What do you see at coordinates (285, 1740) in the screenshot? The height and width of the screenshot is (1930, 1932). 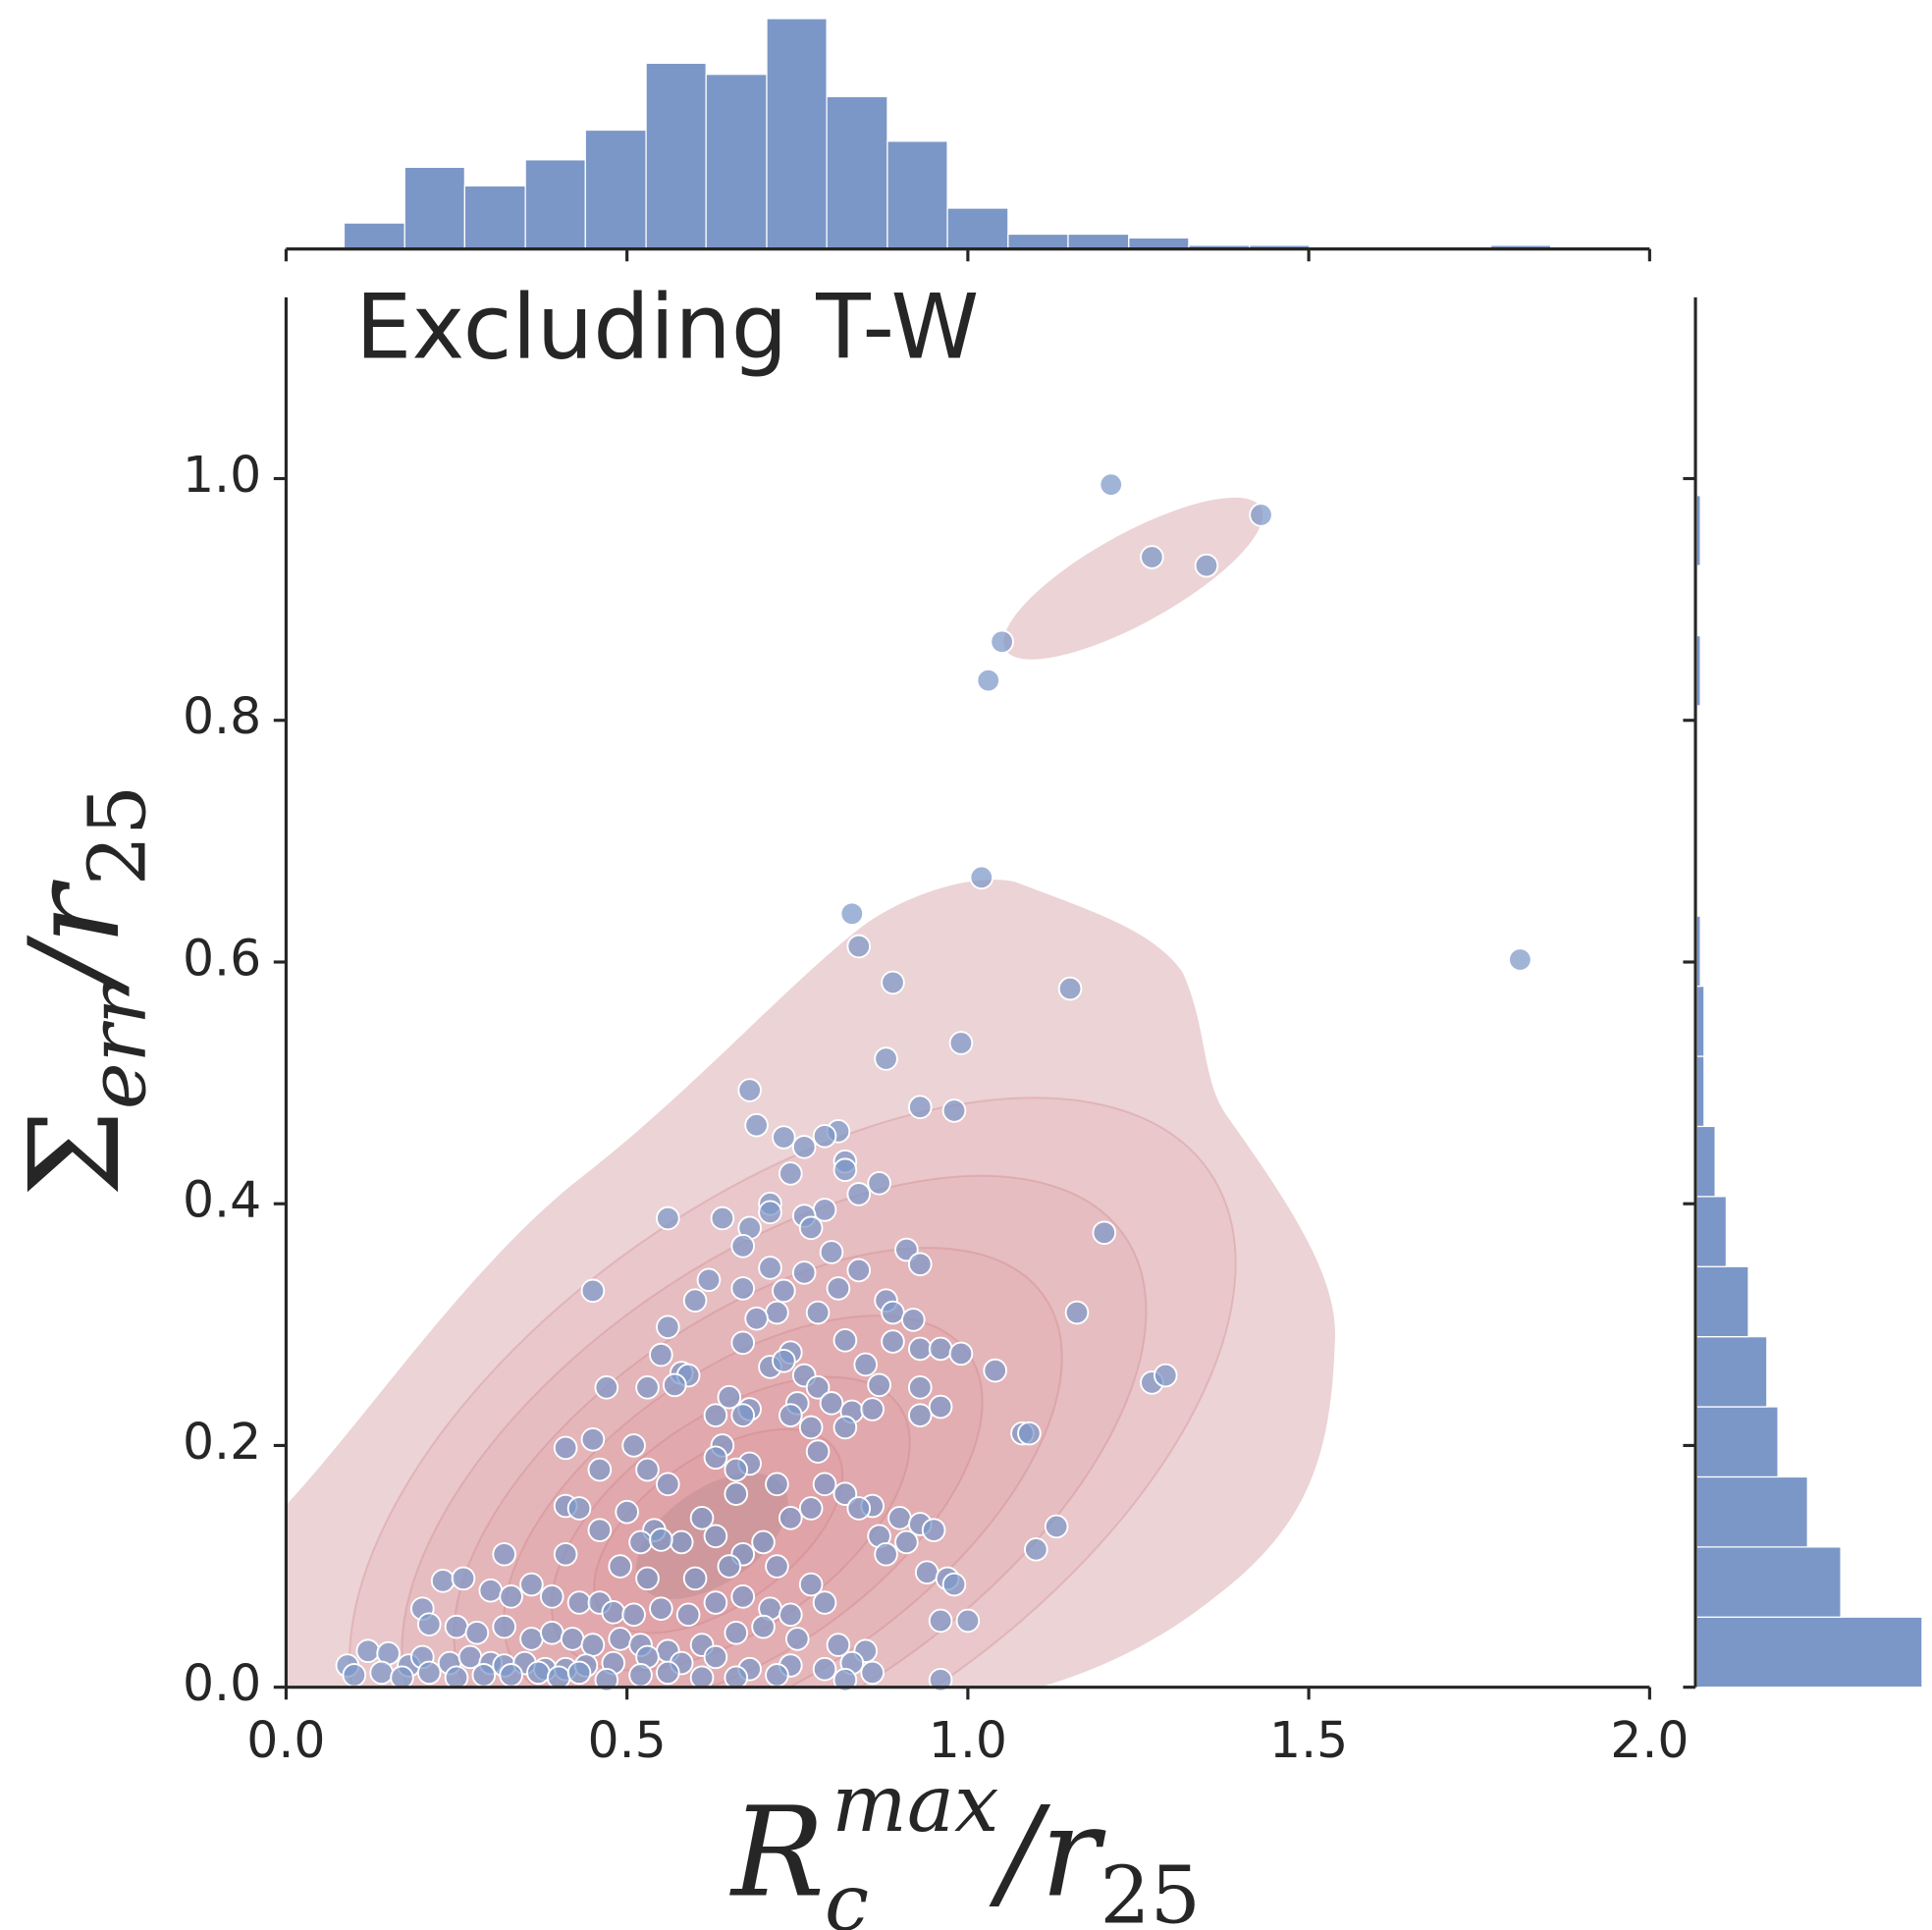 I see `x-tick-label: 0.0` at bounding box center [285, 1740].